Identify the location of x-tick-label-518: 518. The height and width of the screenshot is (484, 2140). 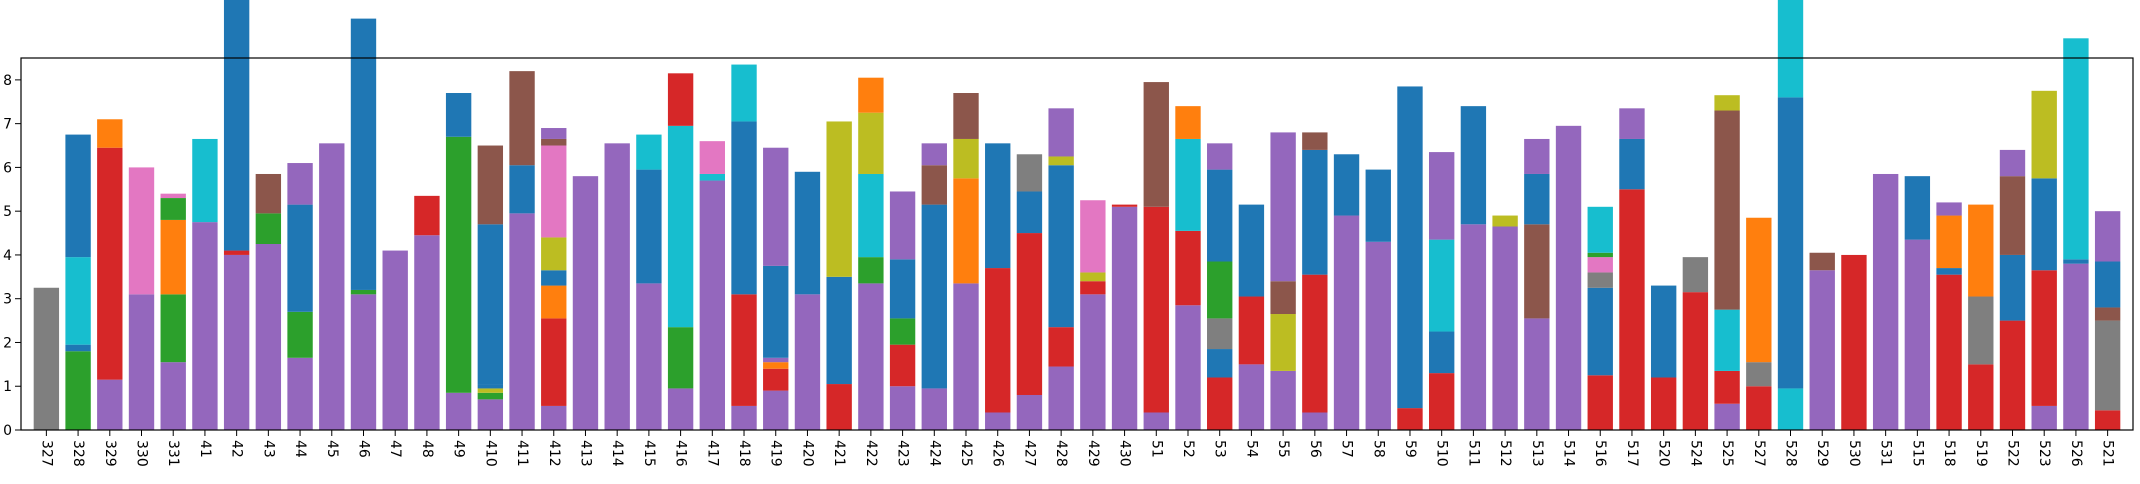
(1949, 453).